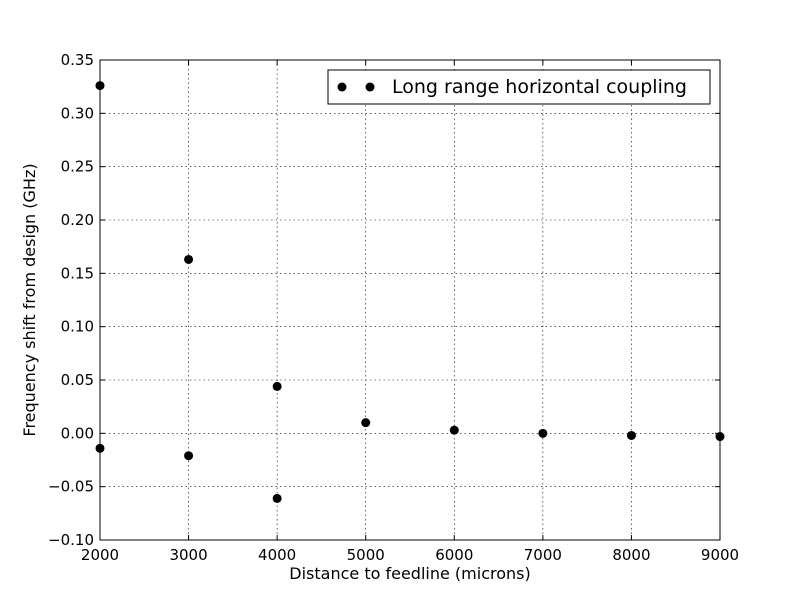 The image size is (800, 600). What do you see at coordinates (543, 555) in the screenshot?
I see `x-tick-label: 7000` at bounding box center [543, 555].